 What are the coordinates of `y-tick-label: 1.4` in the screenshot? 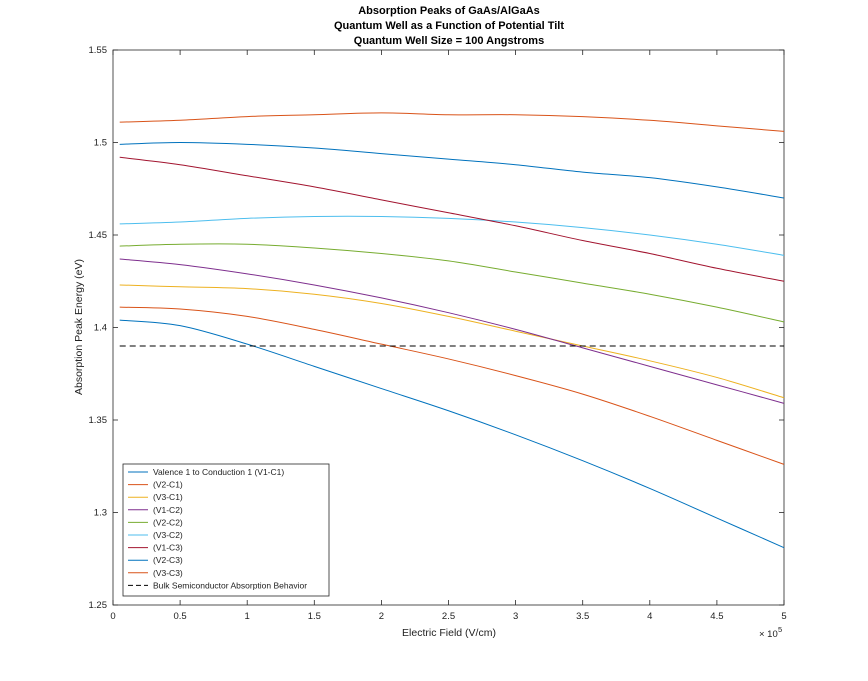 It's located at (100, 328).